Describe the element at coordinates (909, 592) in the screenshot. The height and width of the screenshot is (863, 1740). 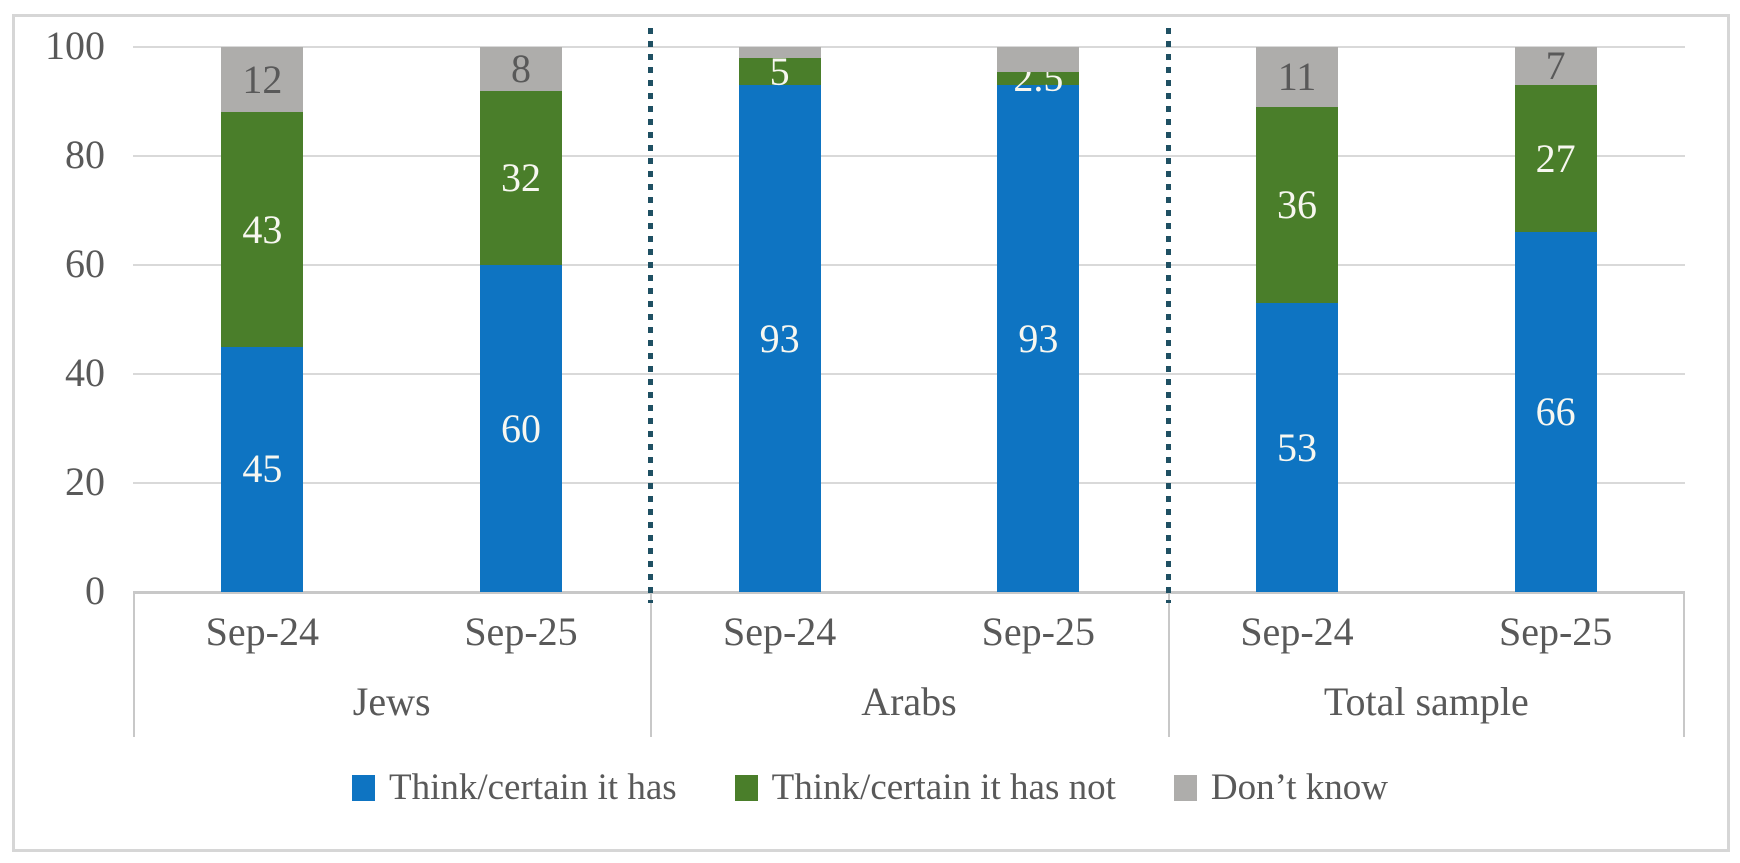
I see `x-axis-line` at that location.